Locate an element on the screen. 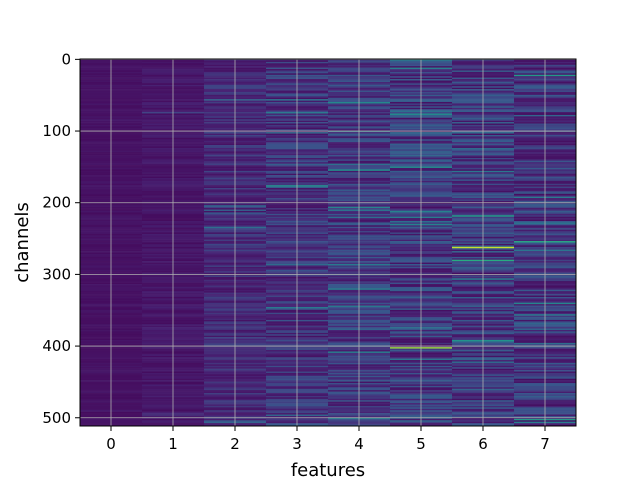 This screenshot has height=480, width=640. y-tick-label: 300 is located at coordinates (56, 274).